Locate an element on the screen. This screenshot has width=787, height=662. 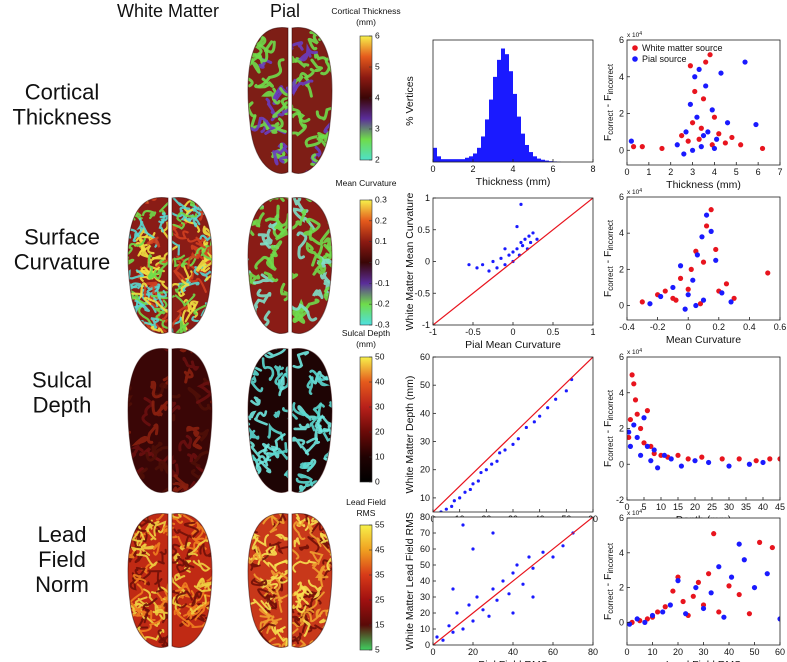
axes-frame is located at coordinates (703, 258).